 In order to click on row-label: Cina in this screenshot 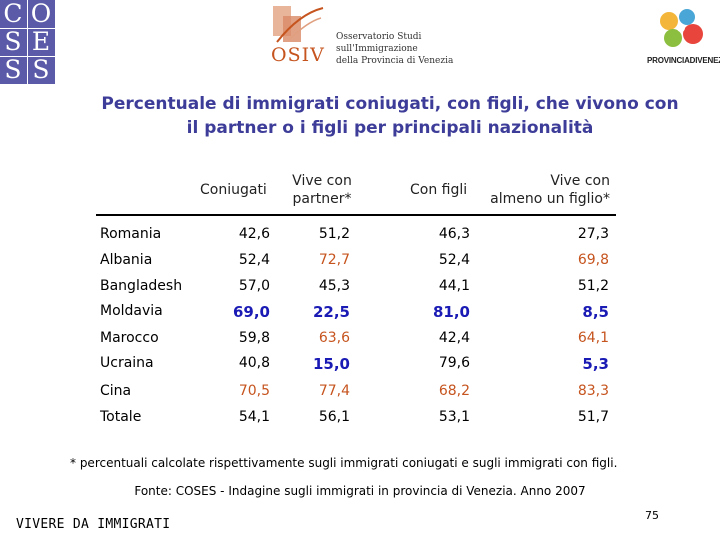, I will do `click(116, 391)`.